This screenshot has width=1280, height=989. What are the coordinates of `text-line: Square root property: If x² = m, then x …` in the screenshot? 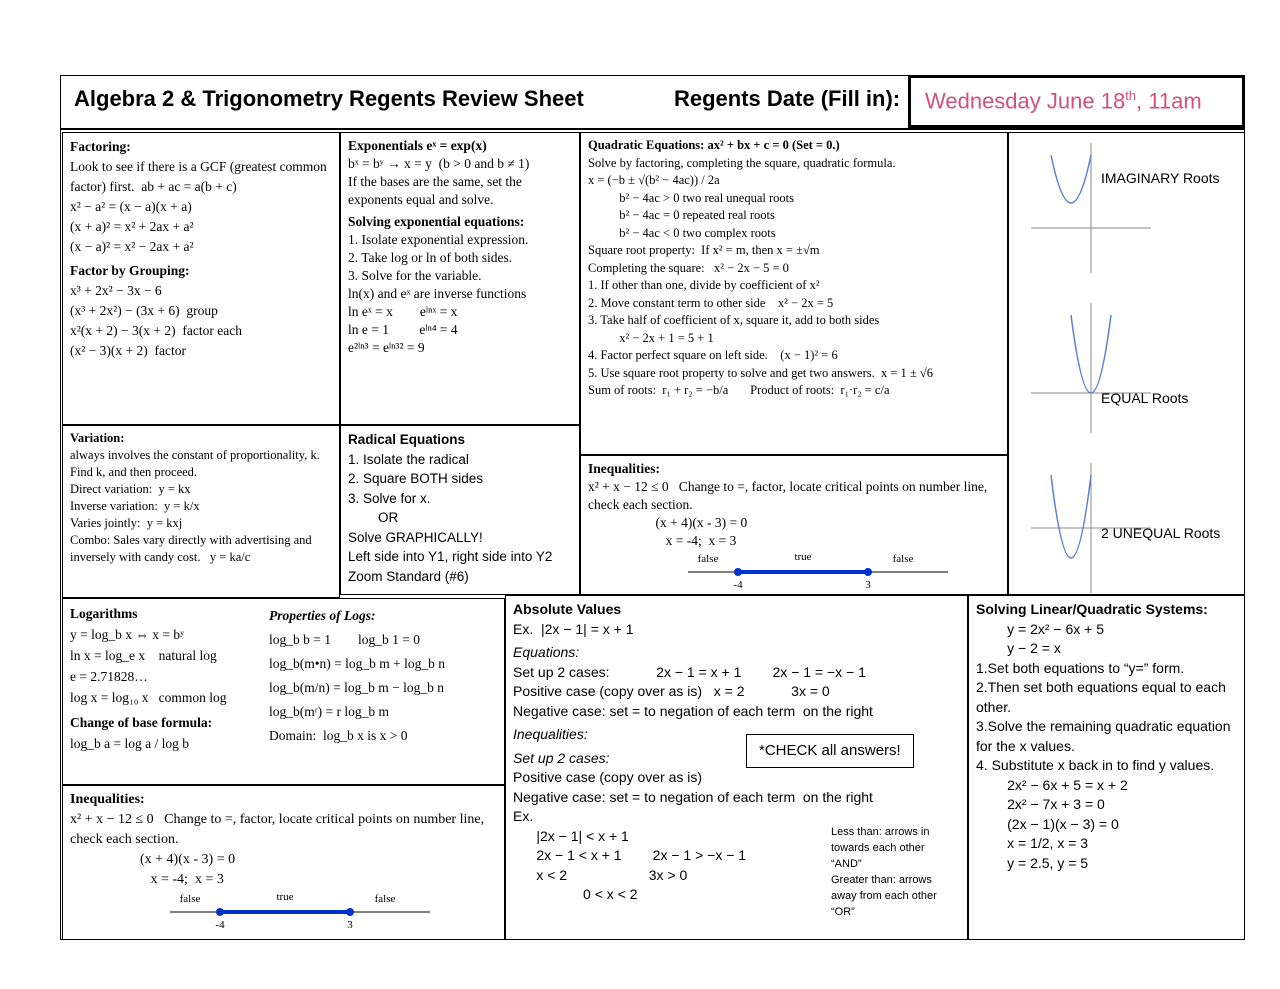 It's located at (704, 250).